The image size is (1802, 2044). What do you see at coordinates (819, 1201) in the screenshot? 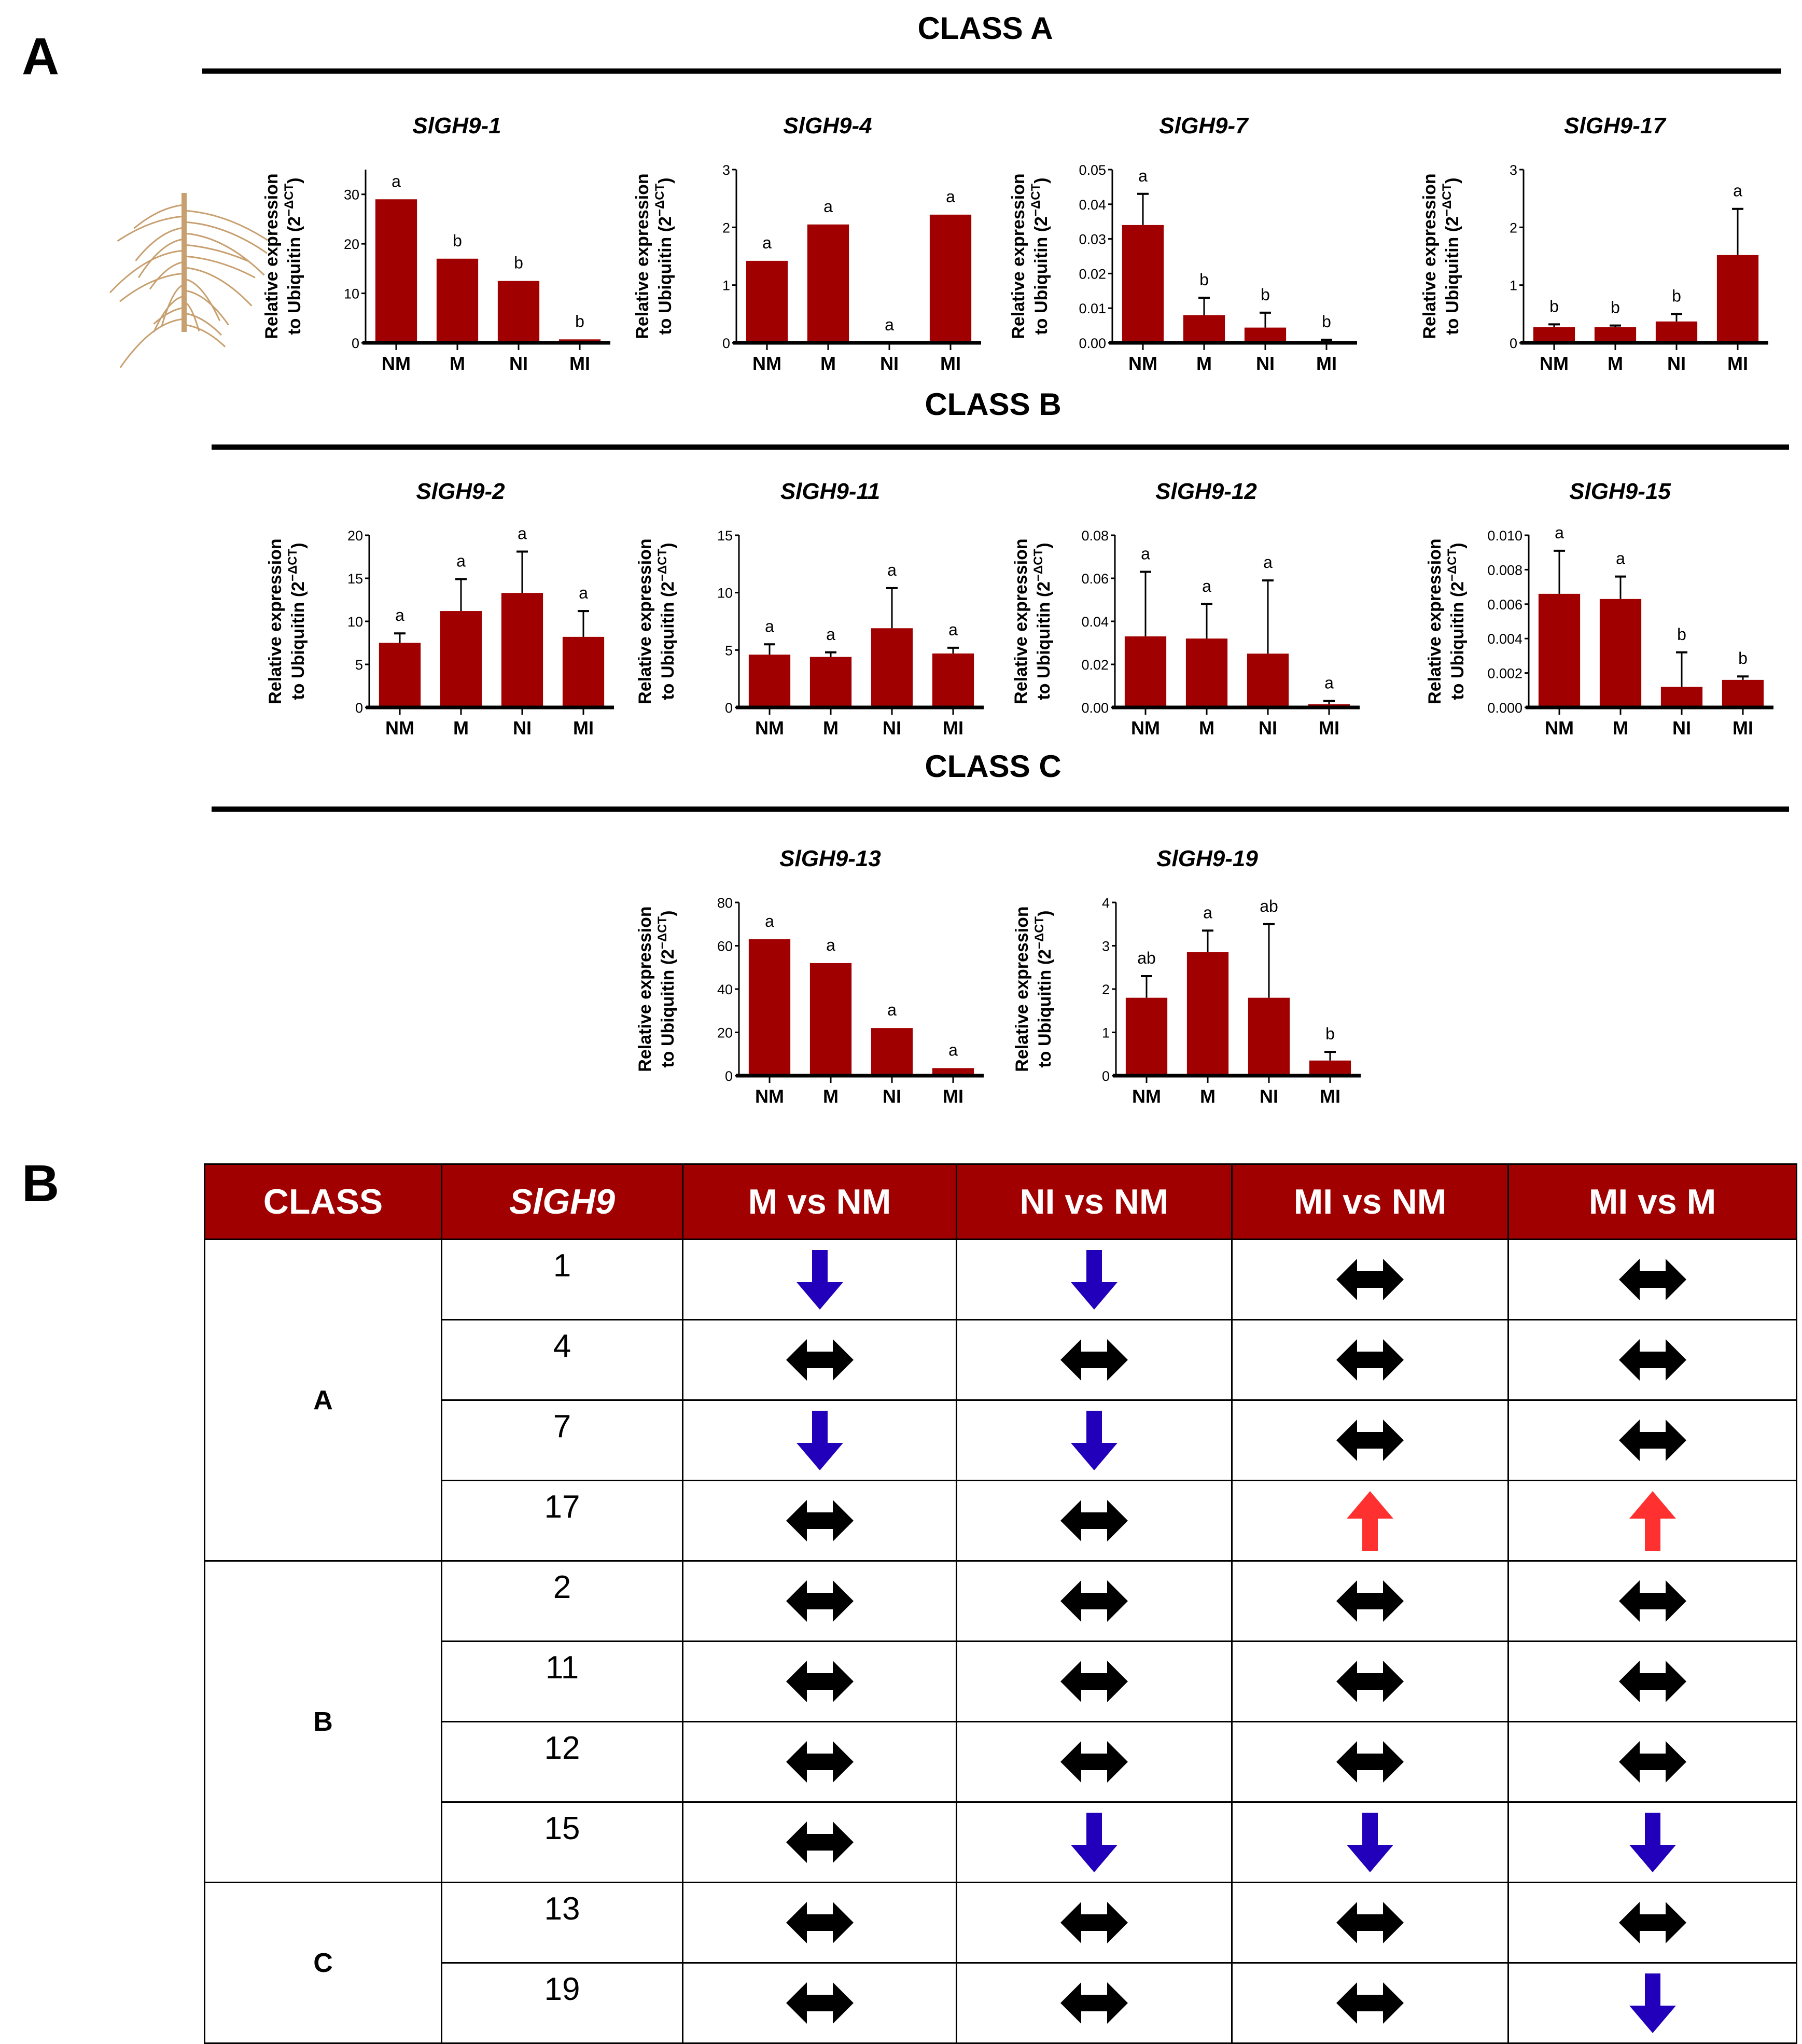
I see `column-header: M vs NM` at bounding box center [819, 1201].